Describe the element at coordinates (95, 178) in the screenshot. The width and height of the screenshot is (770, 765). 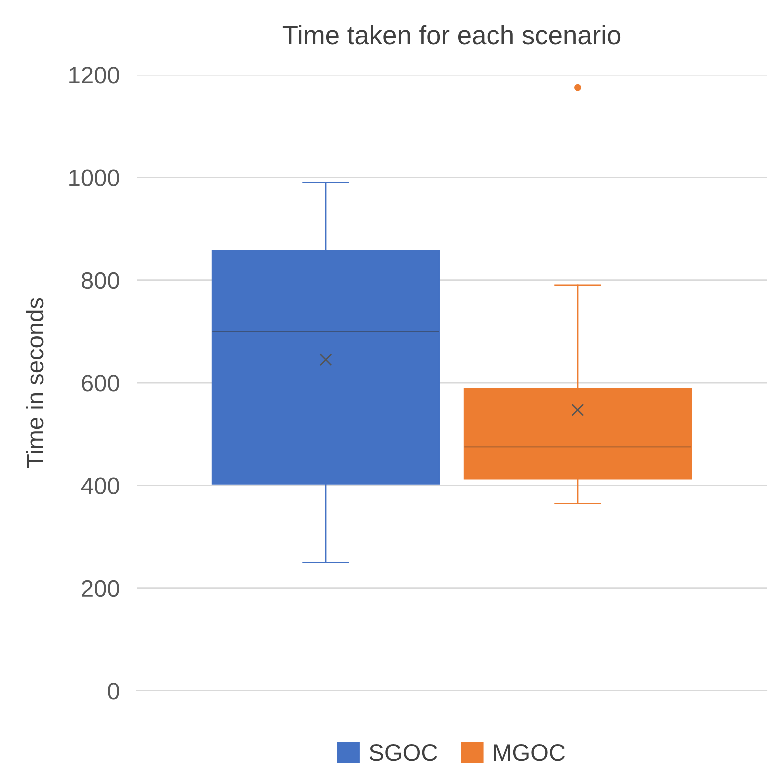
I see `y-tick-label: 1000` at that location.